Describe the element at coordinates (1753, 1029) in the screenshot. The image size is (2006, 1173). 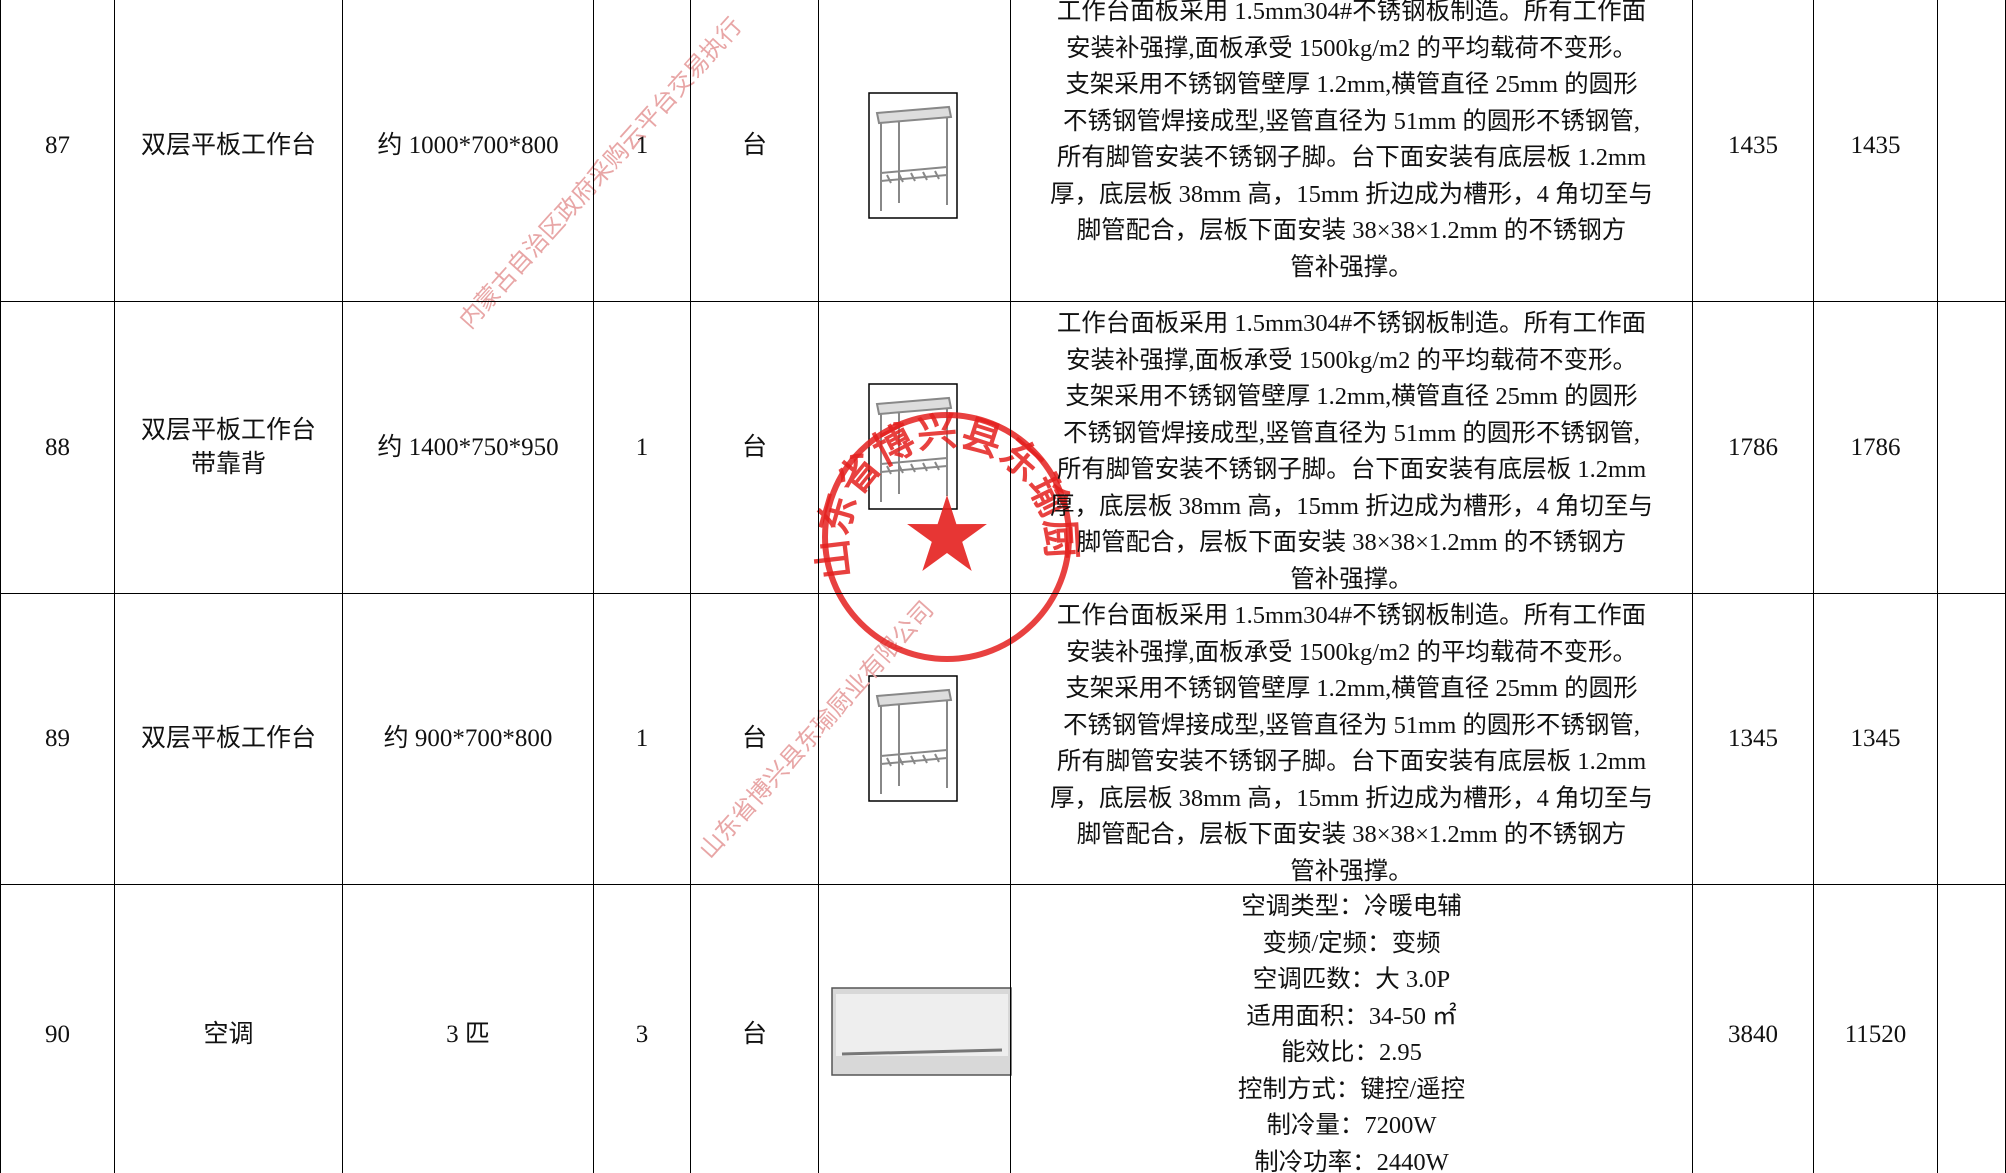
I see `cell-price: 3840` at that location.